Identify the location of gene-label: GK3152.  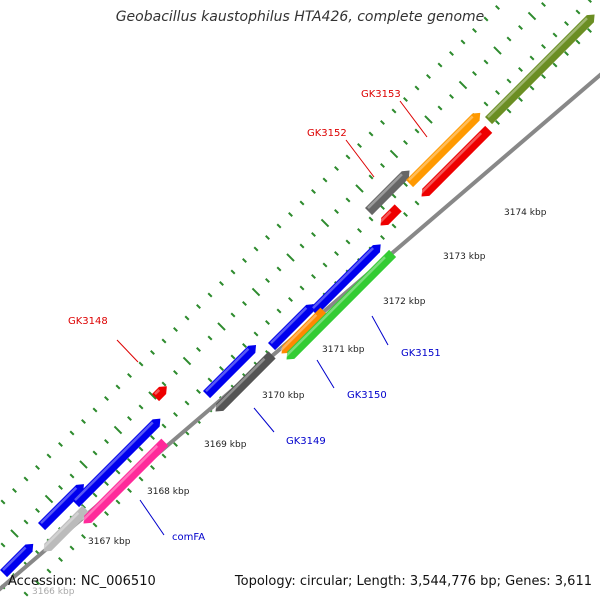
(327, 133).